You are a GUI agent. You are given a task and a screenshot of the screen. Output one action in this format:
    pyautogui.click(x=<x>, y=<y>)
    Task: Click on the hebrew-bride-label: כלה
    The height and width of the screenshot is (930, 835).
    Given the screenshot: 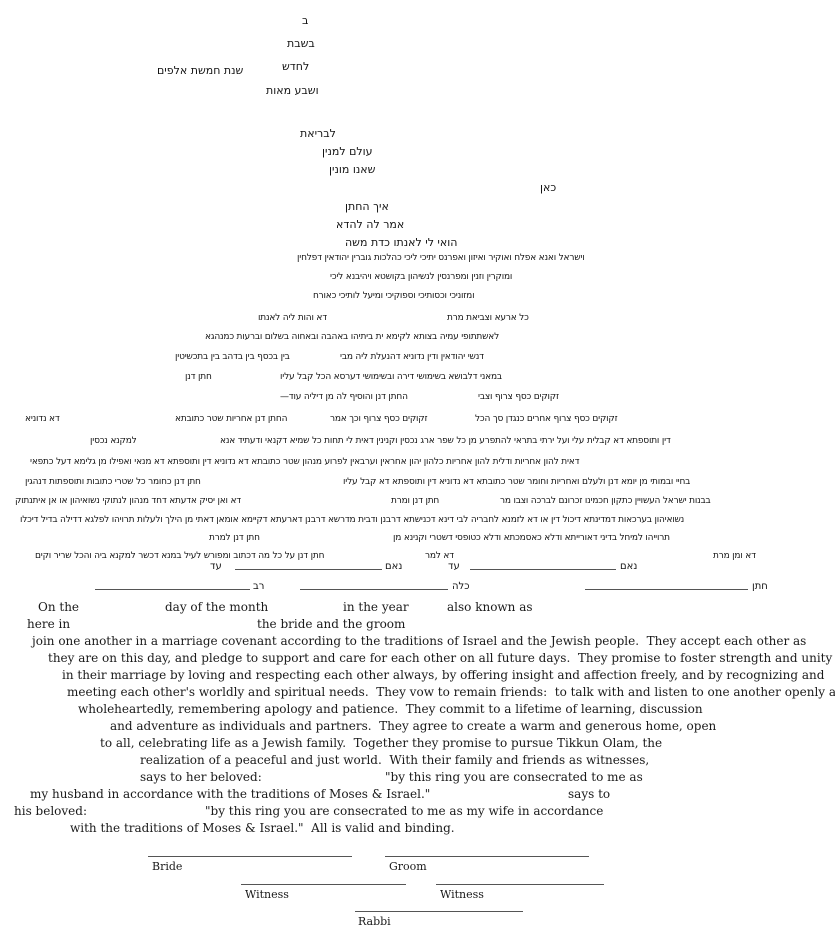 What is the action you would take?
    pyautogui.click(x=461, y=586)
    